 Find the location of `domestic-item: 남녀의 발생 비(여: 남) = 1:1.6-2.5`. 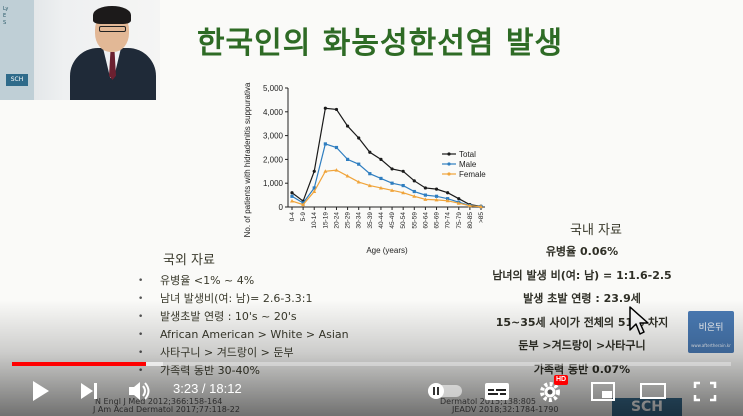

domestic-item: 남녀의 발생 비(여: 남) = 1:1.6-2.5 is located at coordinates (582, 275).